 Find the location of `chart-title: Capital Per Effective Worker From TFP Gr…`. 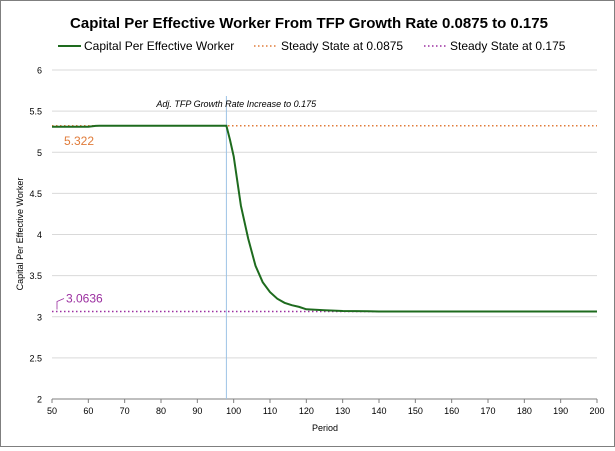

chart-title: Capital Per Effective Worker From TFP Gr… is located at coordinates (309, 23).